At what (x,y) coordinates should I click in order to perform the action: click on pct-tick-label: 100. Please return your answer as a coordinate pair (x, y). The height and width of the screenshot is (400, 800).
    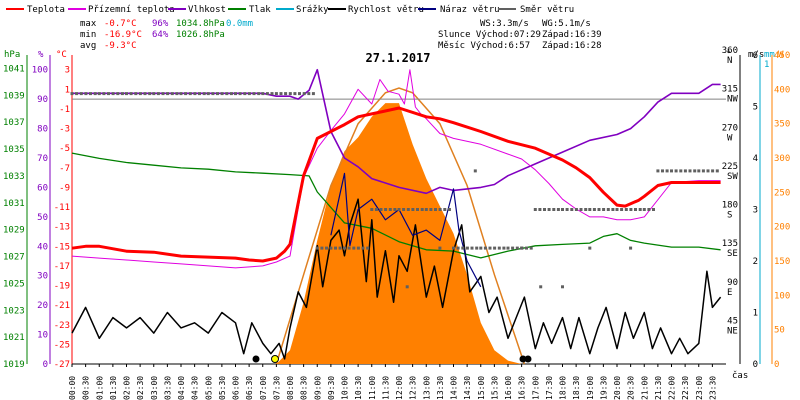
    Looking at the image, I should click on (40, 71).